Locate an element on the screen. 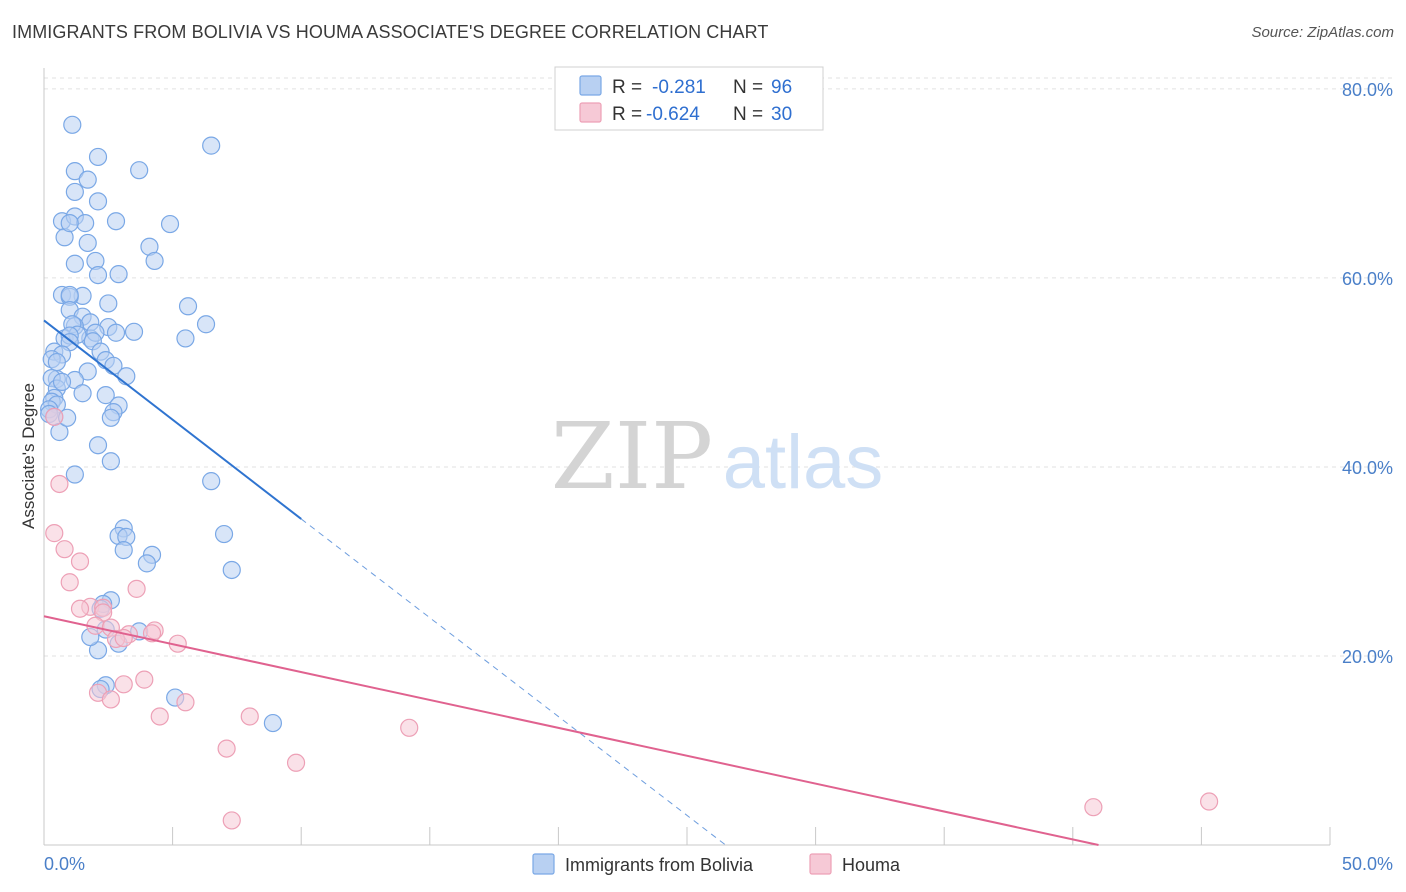 The image size is (1406, 892). legend-r-value-houma: -0.624 is located at coordinates (673, 114).